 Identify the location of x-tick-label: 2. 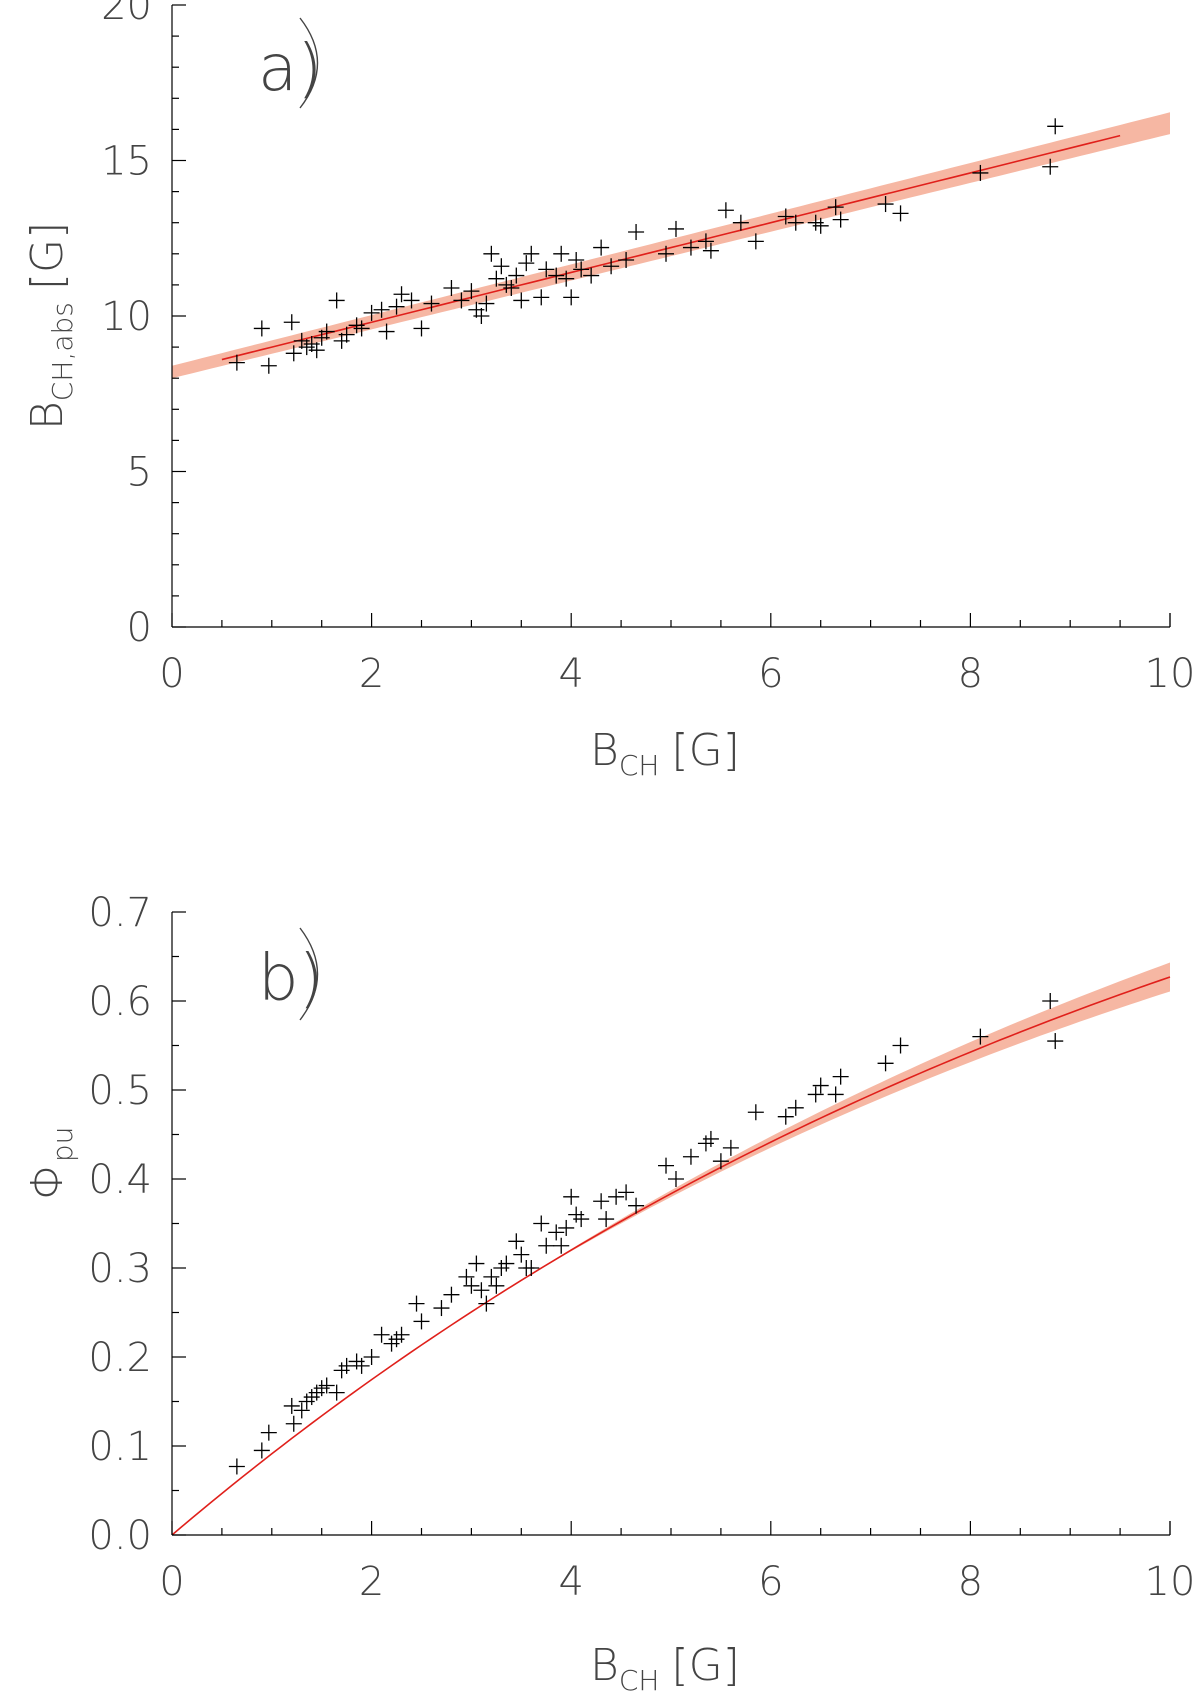
(371, 674).